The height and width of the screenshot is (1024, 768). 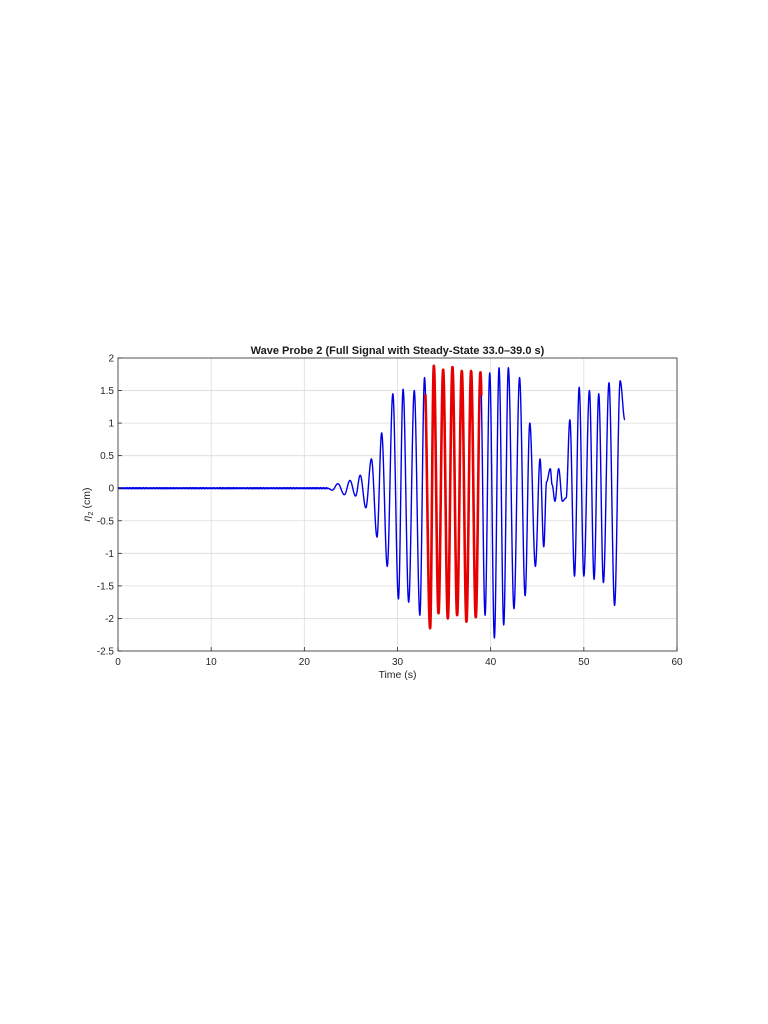 What do you see at coordinates (212, 662) in the screenshot?
I see `x-tick-label-1: 10` at bounding box center [212, 662].